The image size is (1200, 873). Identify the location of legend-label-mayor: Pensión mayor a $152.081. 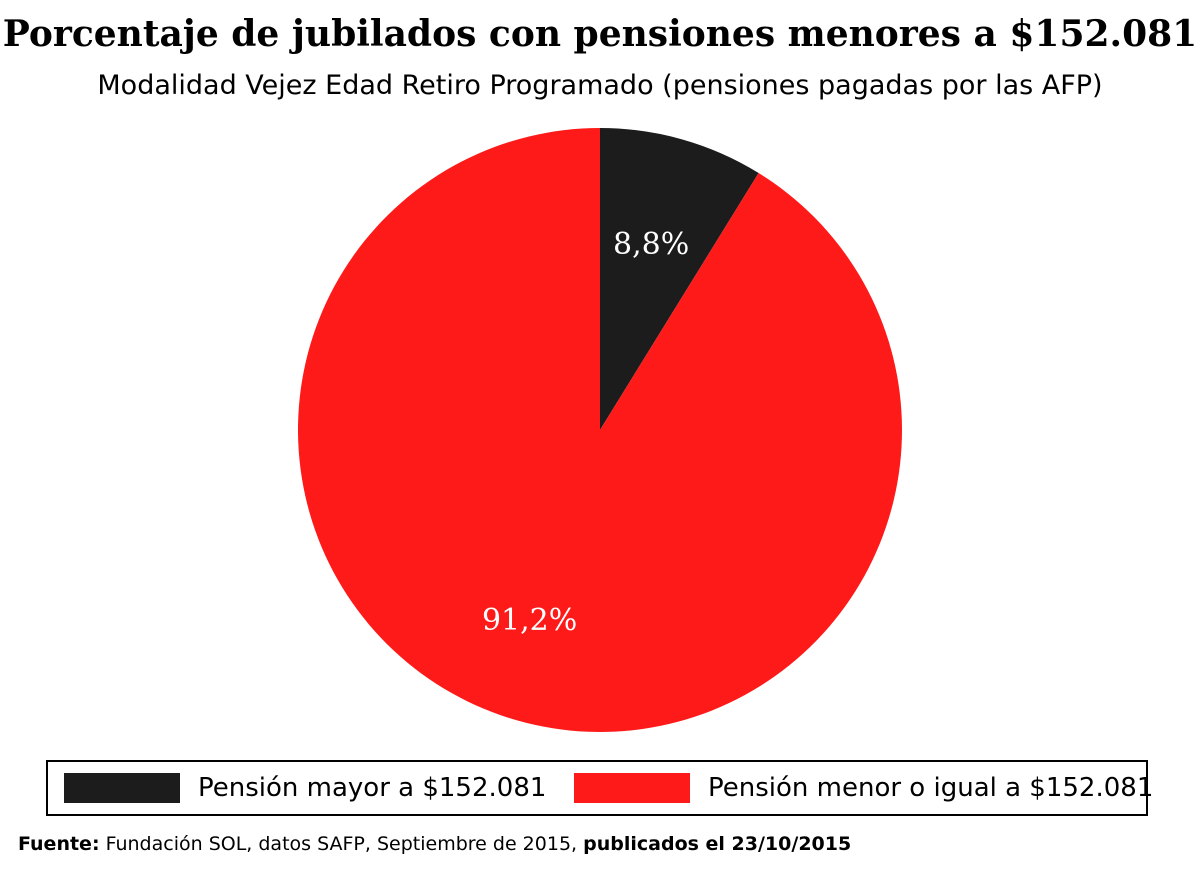
(372, 788).